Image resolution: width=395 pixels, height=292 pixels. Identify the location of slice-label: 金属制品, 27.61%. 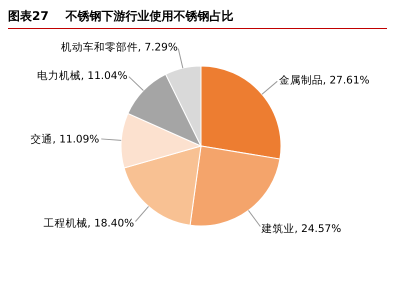
(324, 80).